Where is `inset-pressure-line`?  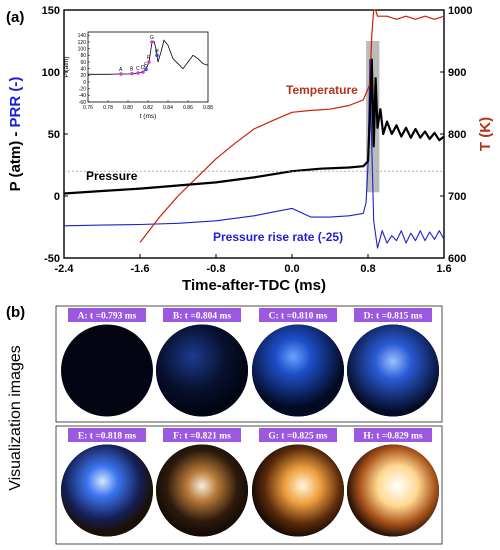 inset-pressure-line is located at coordinates (148, 57).